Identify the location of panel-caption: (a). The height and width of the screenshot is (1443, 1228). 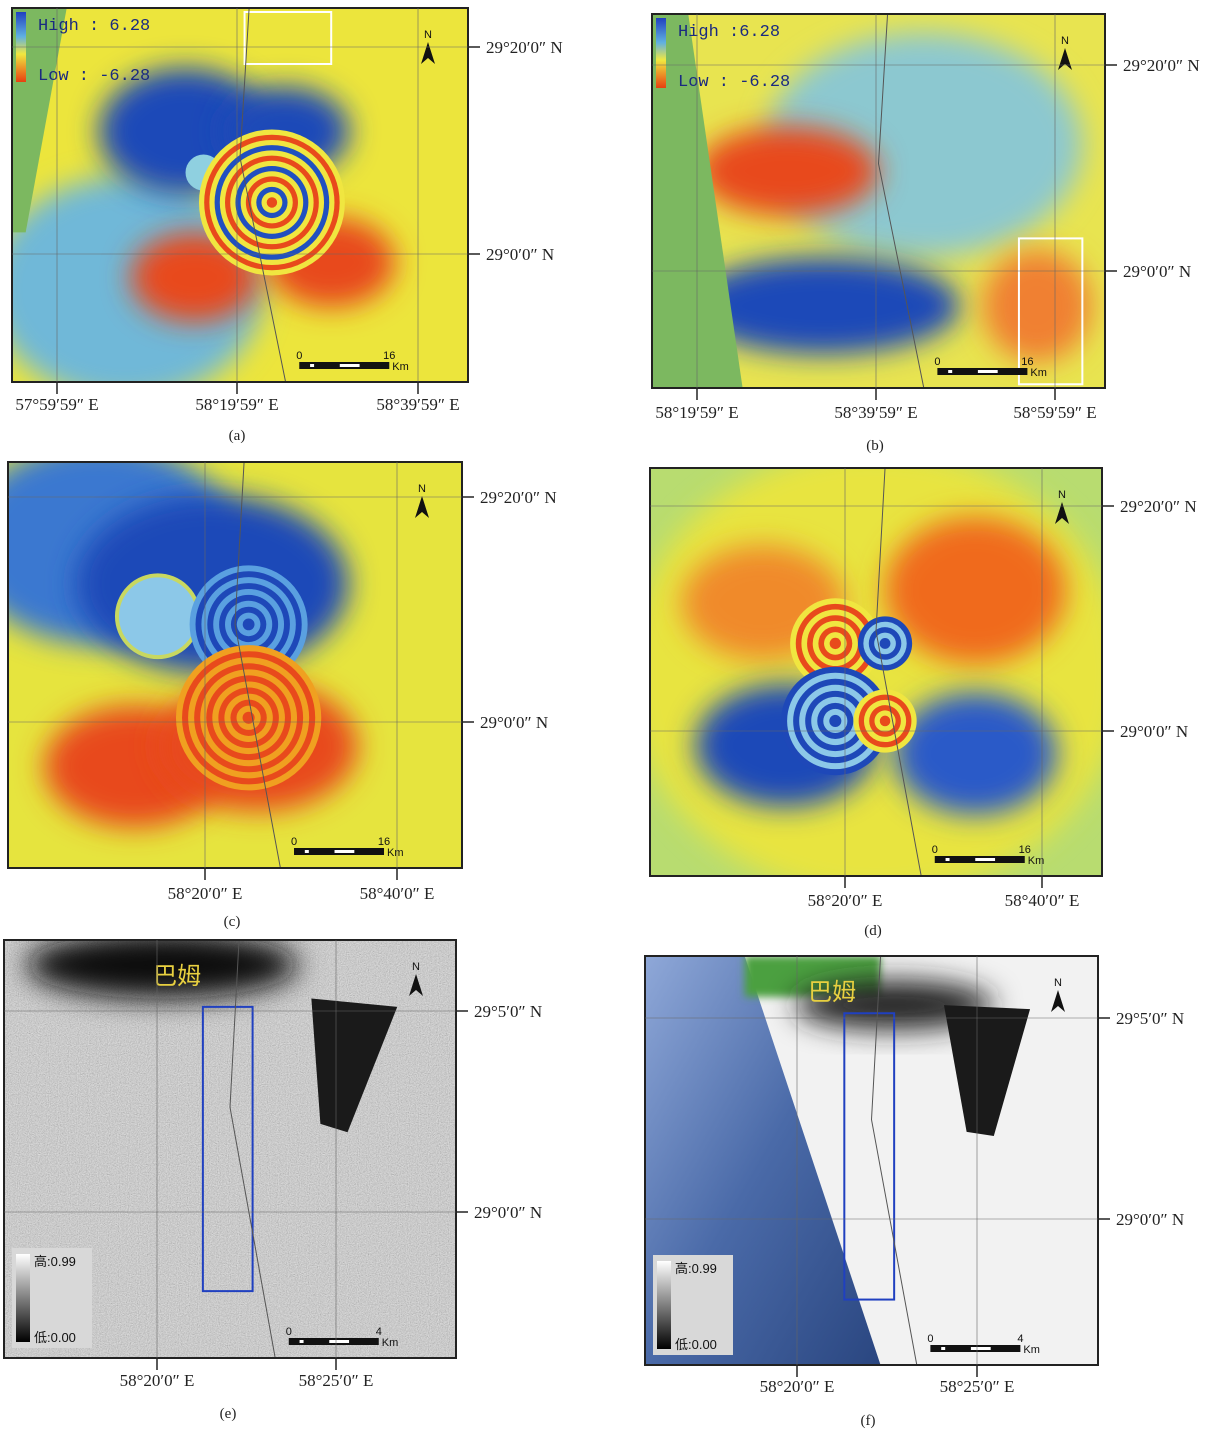
(237, 436).